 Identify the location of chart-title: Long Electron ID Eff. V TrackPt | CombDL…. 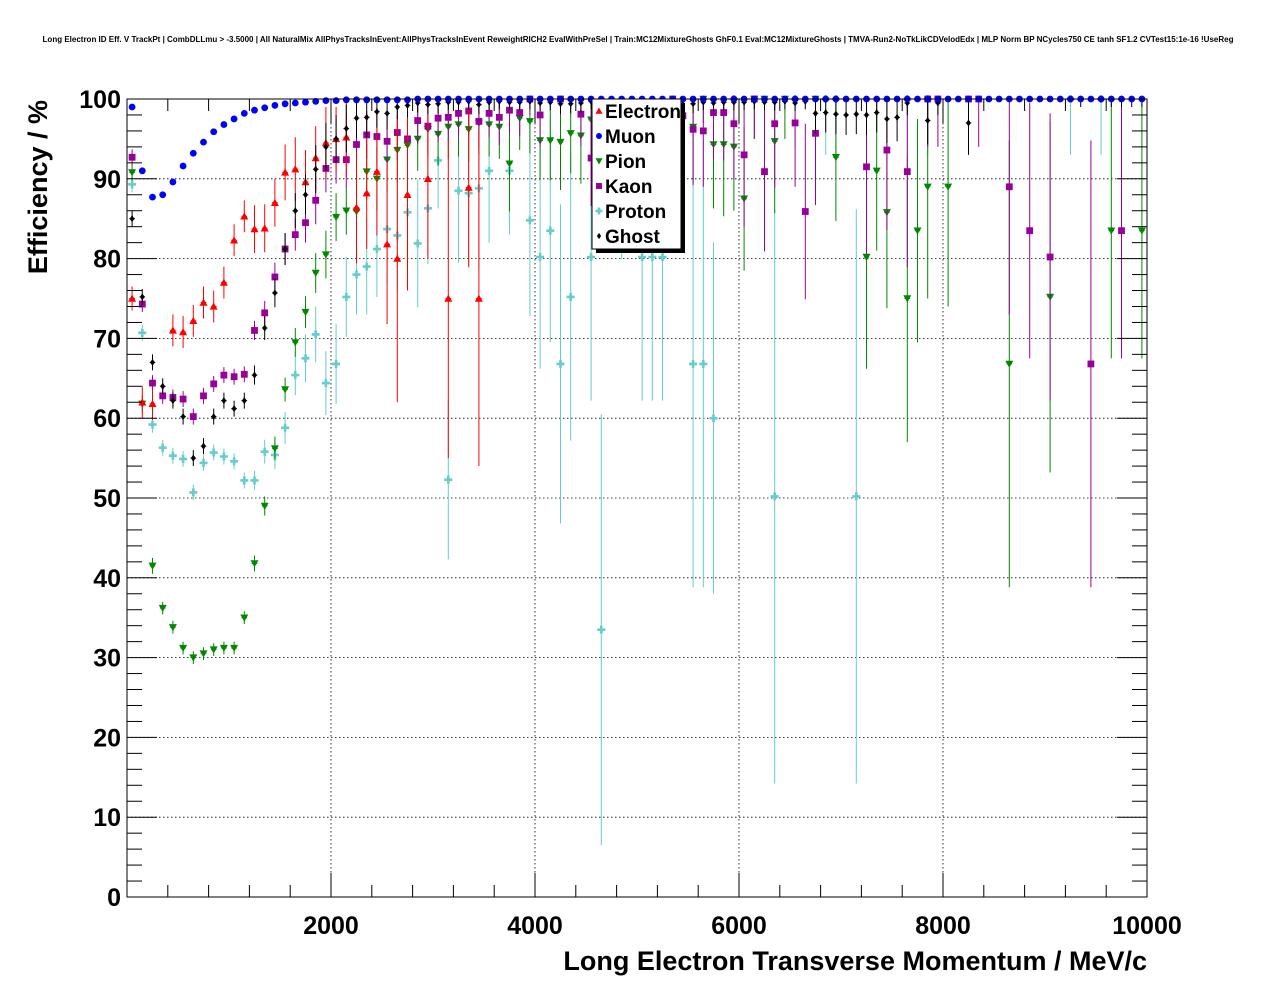
(638, 39).